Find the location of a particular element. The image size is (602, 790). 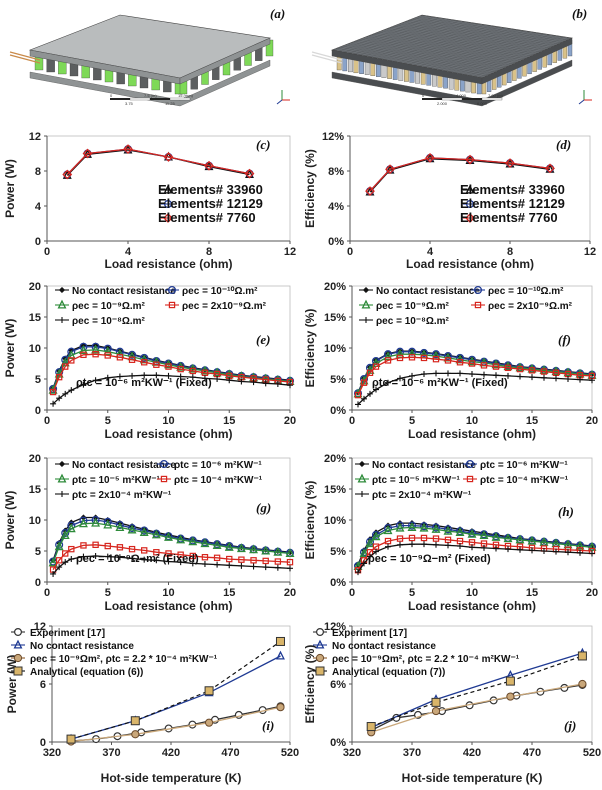

y-tick-label: 5% is located at coordinates (338, 380).